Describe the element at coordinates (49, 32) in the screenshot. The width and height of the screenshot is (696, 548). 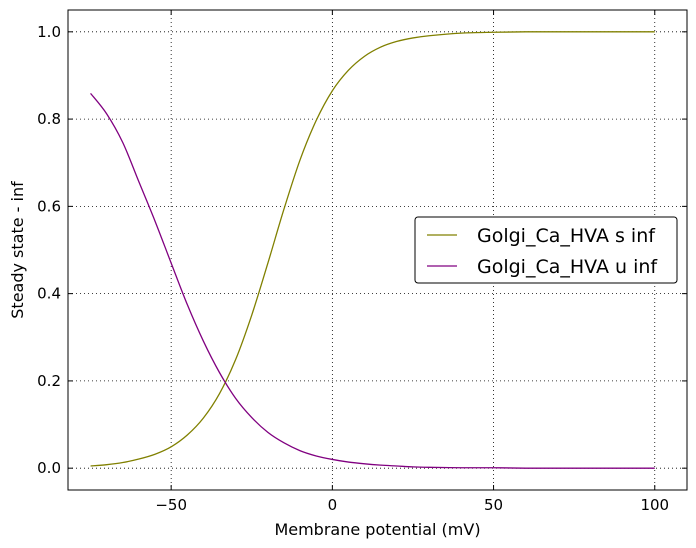
I see `y-tick-label: 1.0` at that location.